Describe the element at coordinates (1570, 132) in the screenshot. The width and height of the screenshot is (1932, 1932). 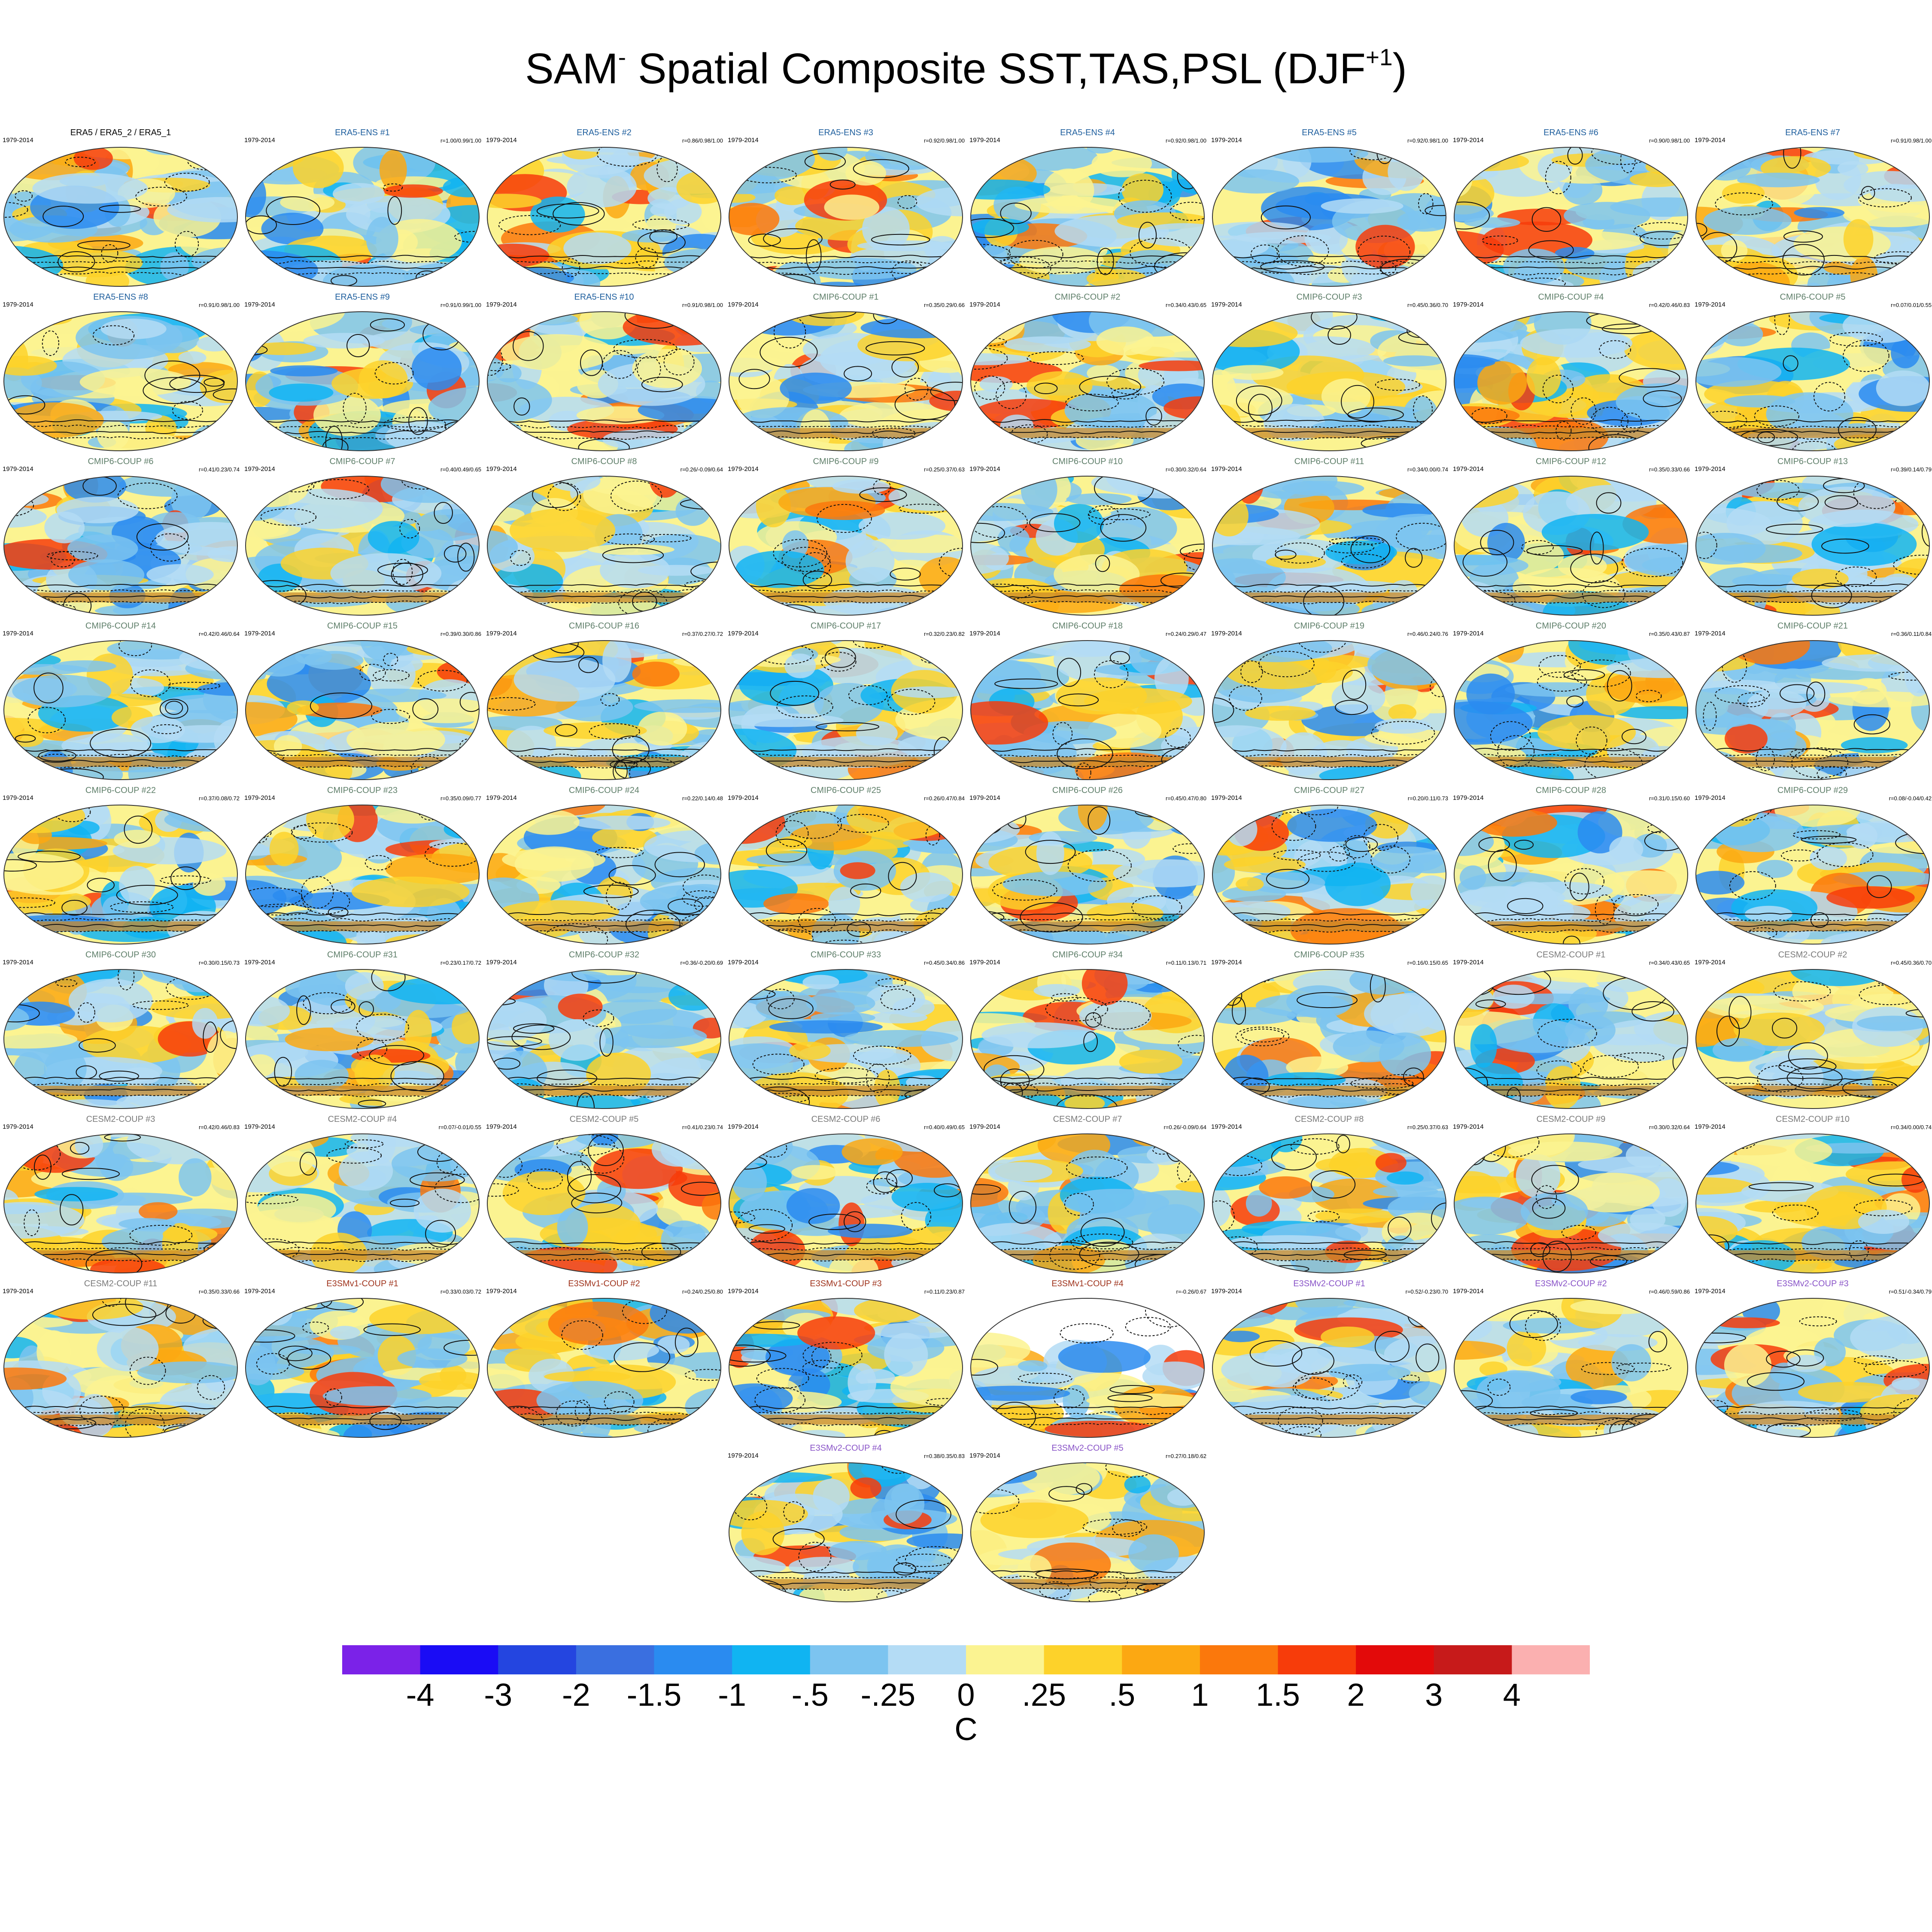
I see `panel-title: ERA5-ENS #6` at that location.